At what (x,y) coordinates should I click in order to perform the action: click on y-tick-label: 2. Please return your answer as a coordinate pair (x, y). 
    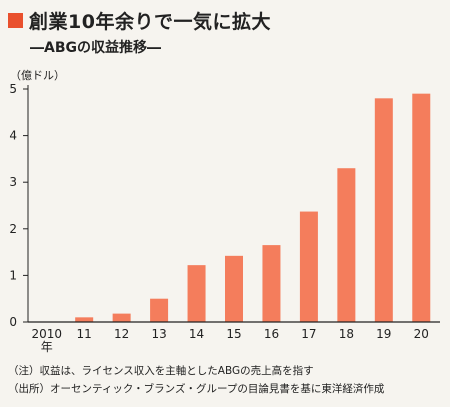
    Looking at the image, I should click on (13, 229).